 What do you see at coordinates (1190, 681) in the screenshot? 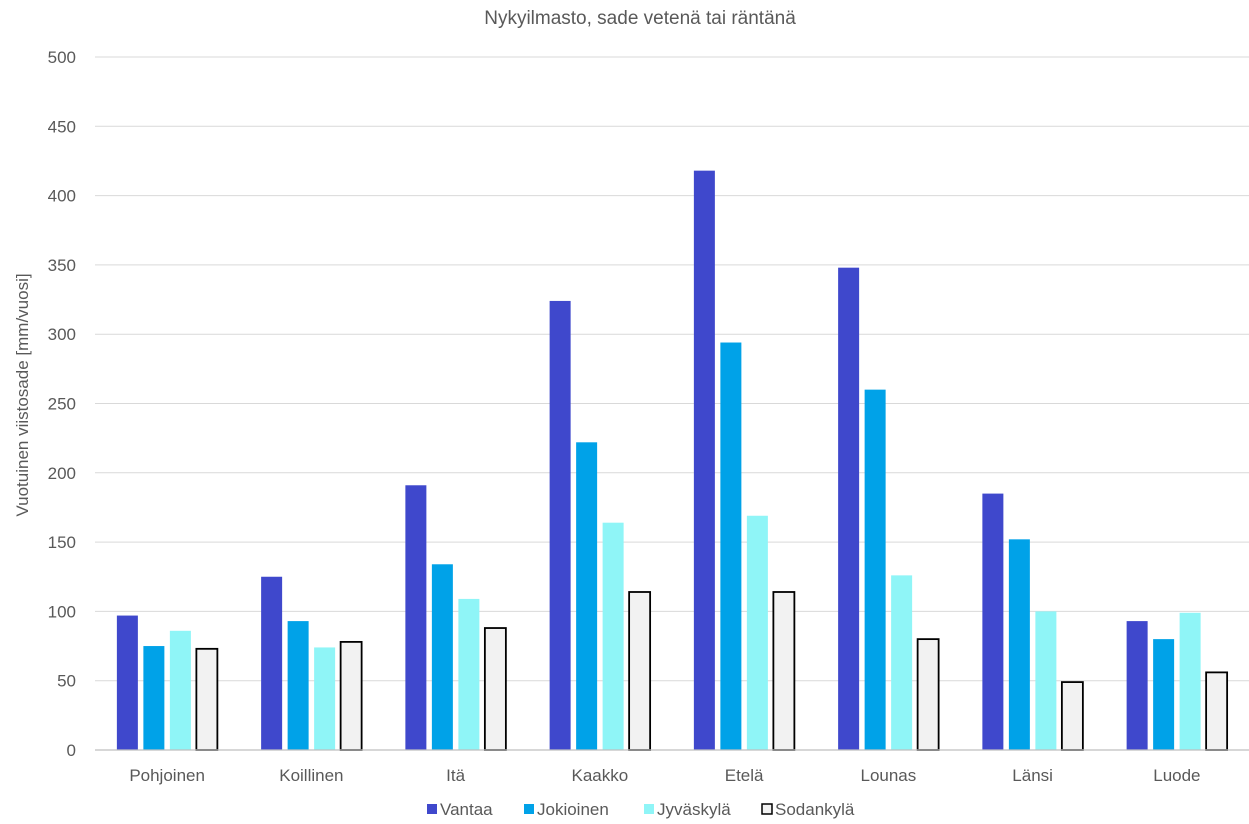
I see `bar-jyväskylä-luode` at bounding box center [1190, 681].